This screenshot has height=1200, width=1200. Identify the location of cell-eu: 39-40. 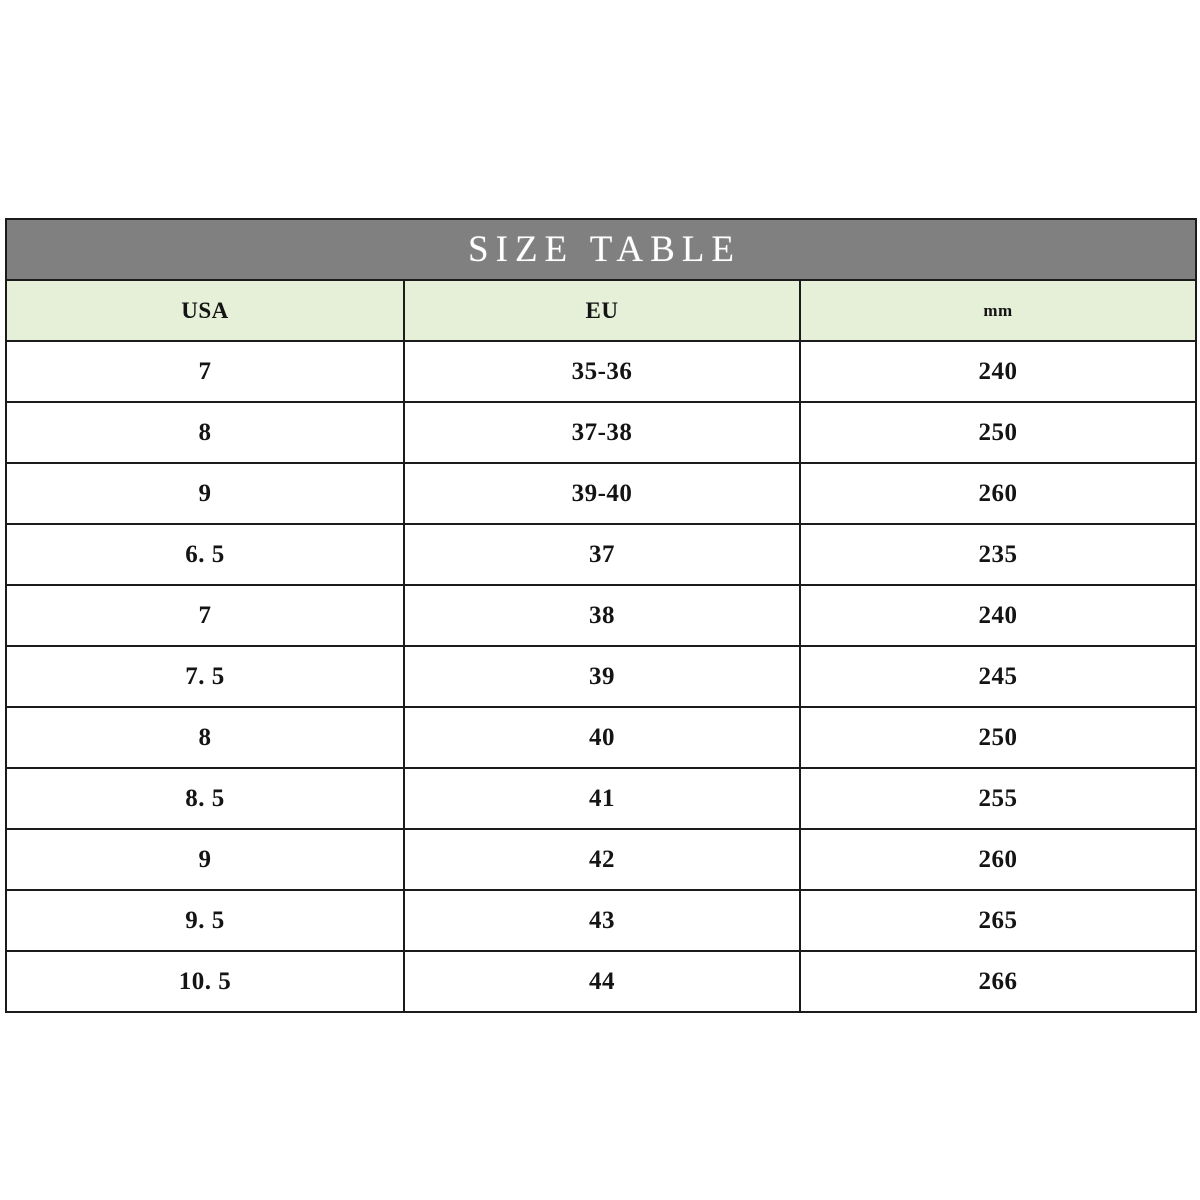
(602, 493).